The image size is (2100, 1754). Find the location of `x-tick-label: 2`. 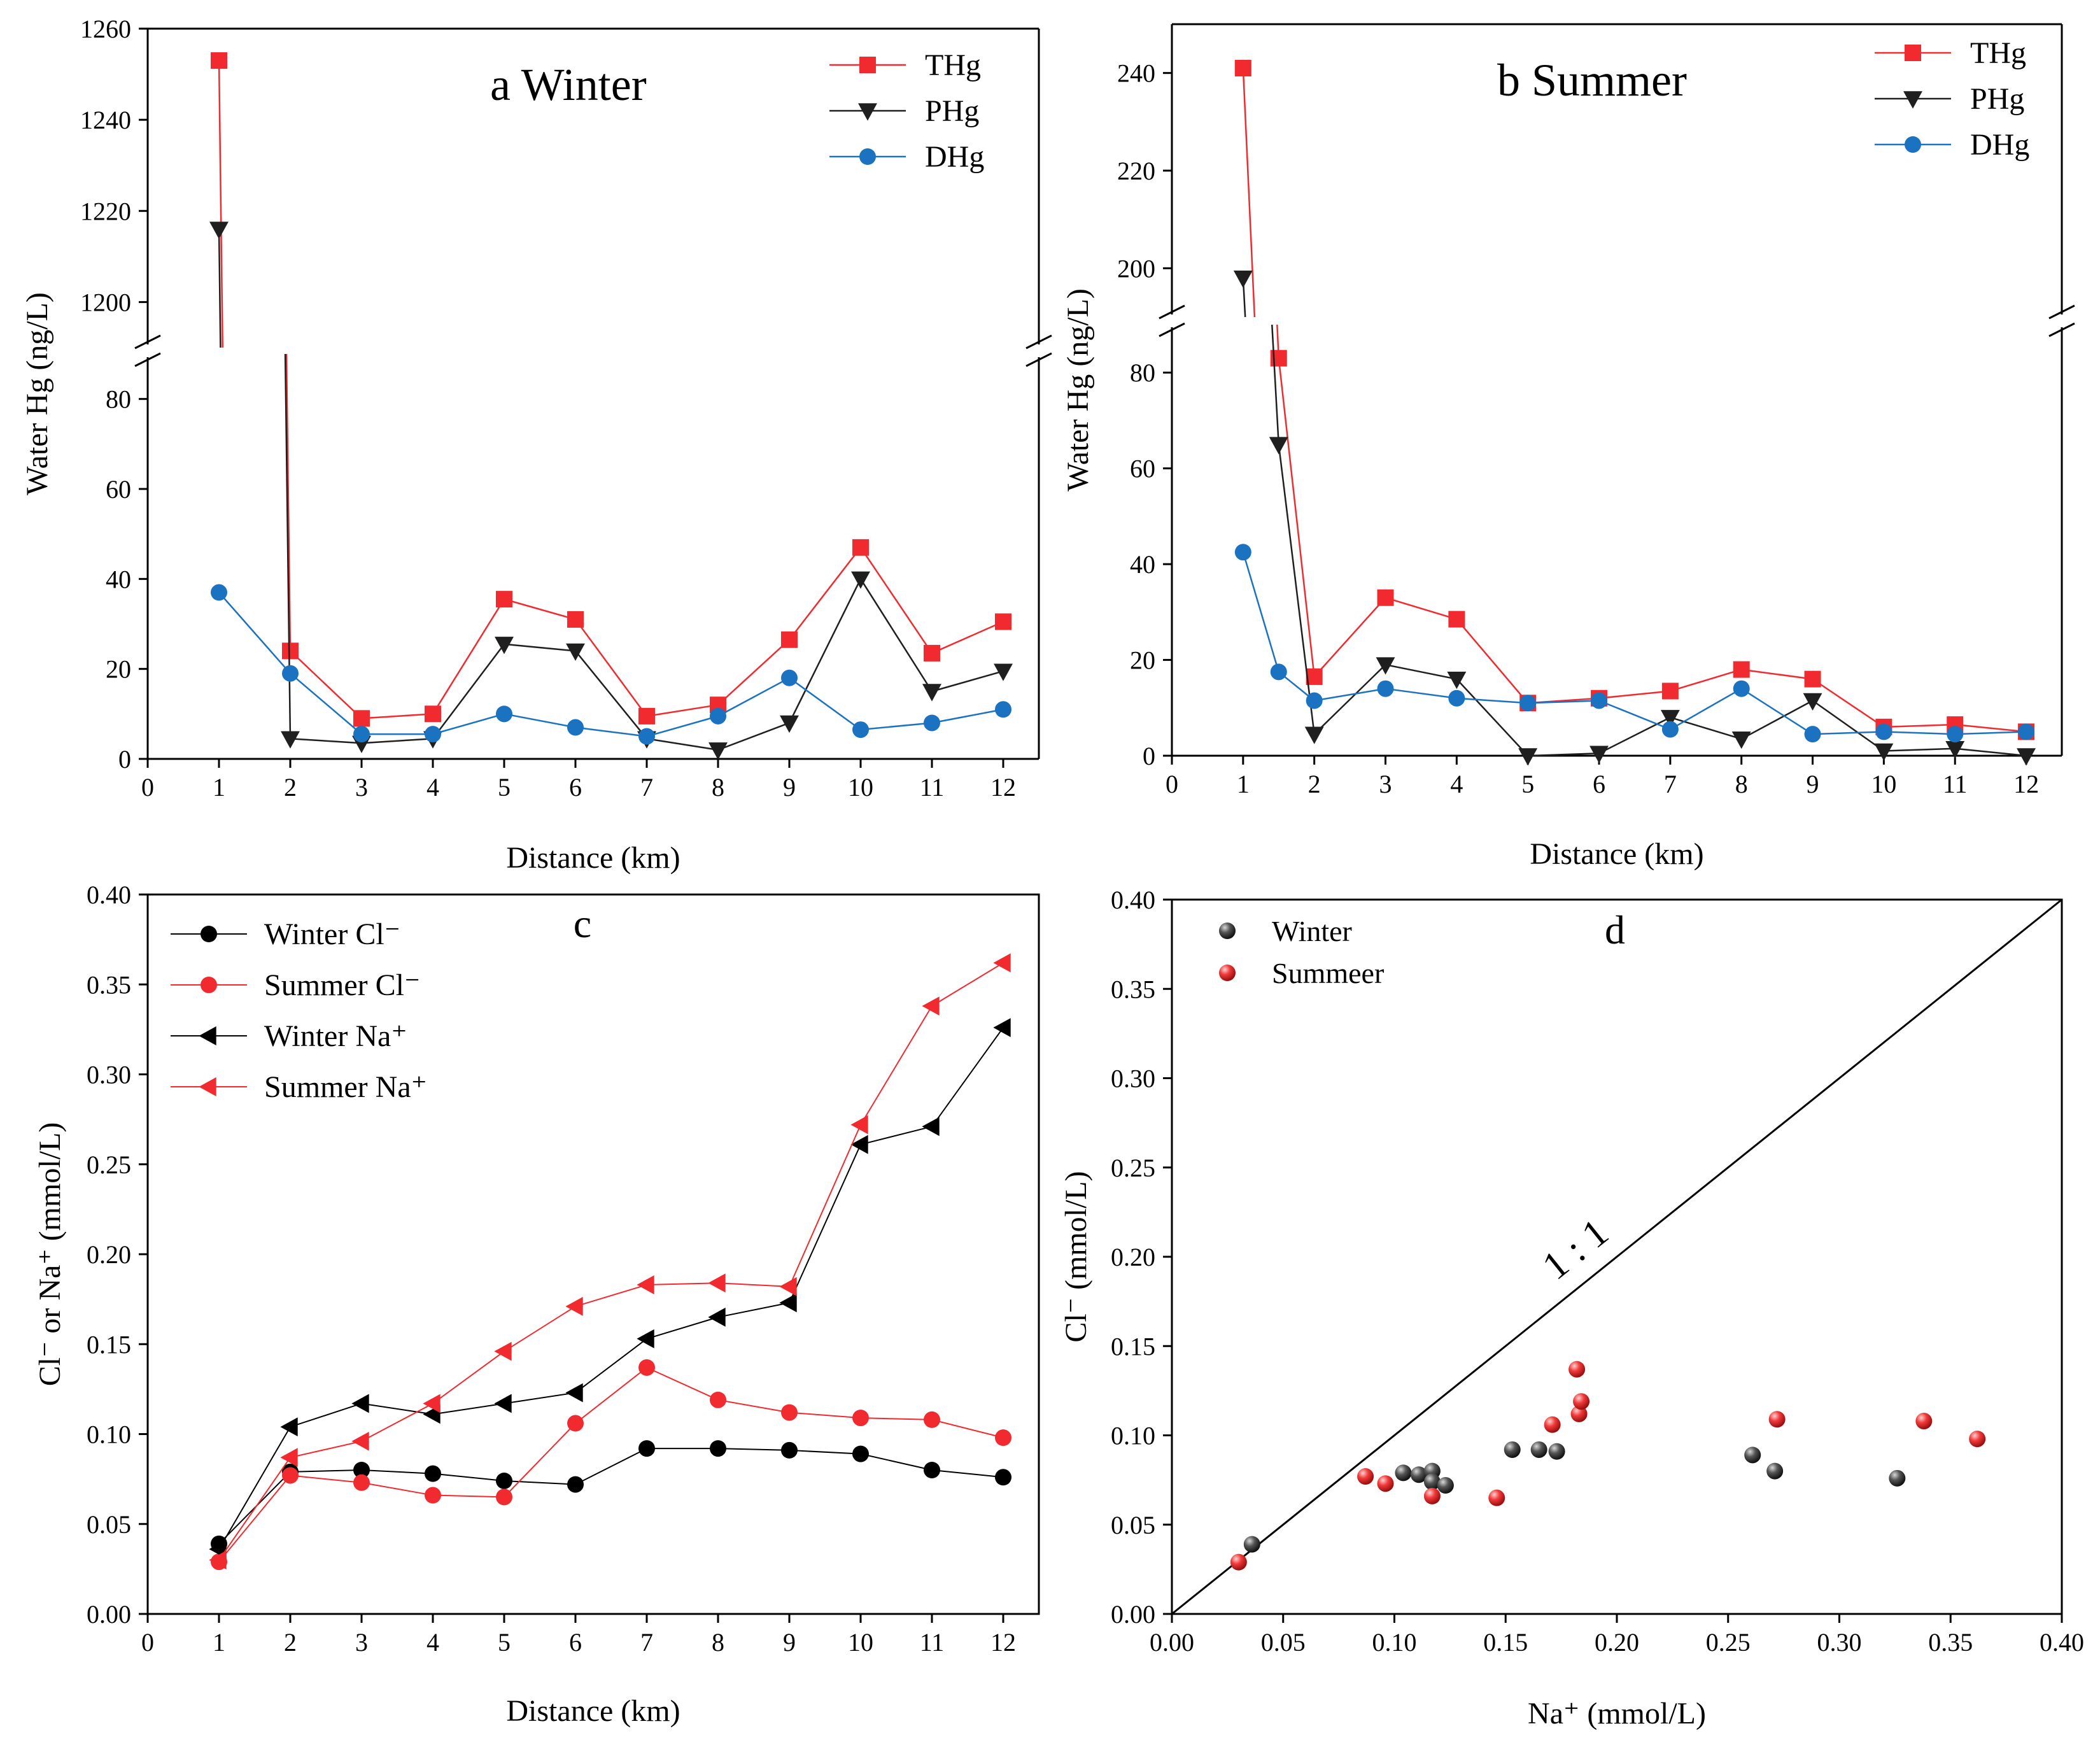

x-tick-label: 2 is located at coordinates (290, 1642).